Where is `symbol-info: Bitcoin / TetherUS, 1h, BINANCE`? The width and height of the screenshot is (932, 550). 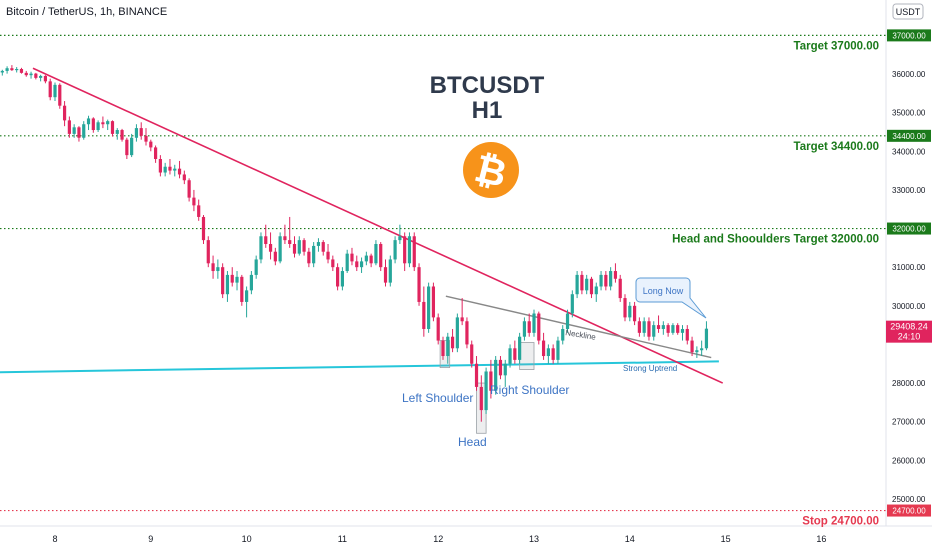 symbol-info: Bitcoin / TetherUS, 1h, BINANCE is located at coordinates (86, 12).